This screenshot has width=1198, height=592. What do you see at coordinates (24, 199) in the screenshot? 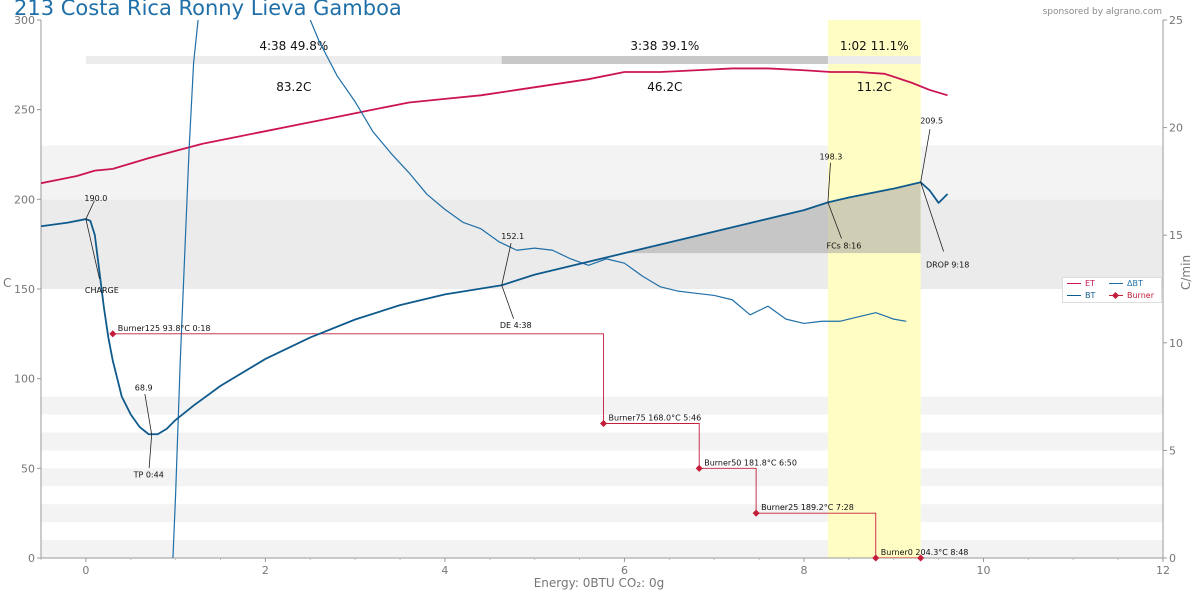
I see `y-tick-label: 200` at bounding box center [24, 199].